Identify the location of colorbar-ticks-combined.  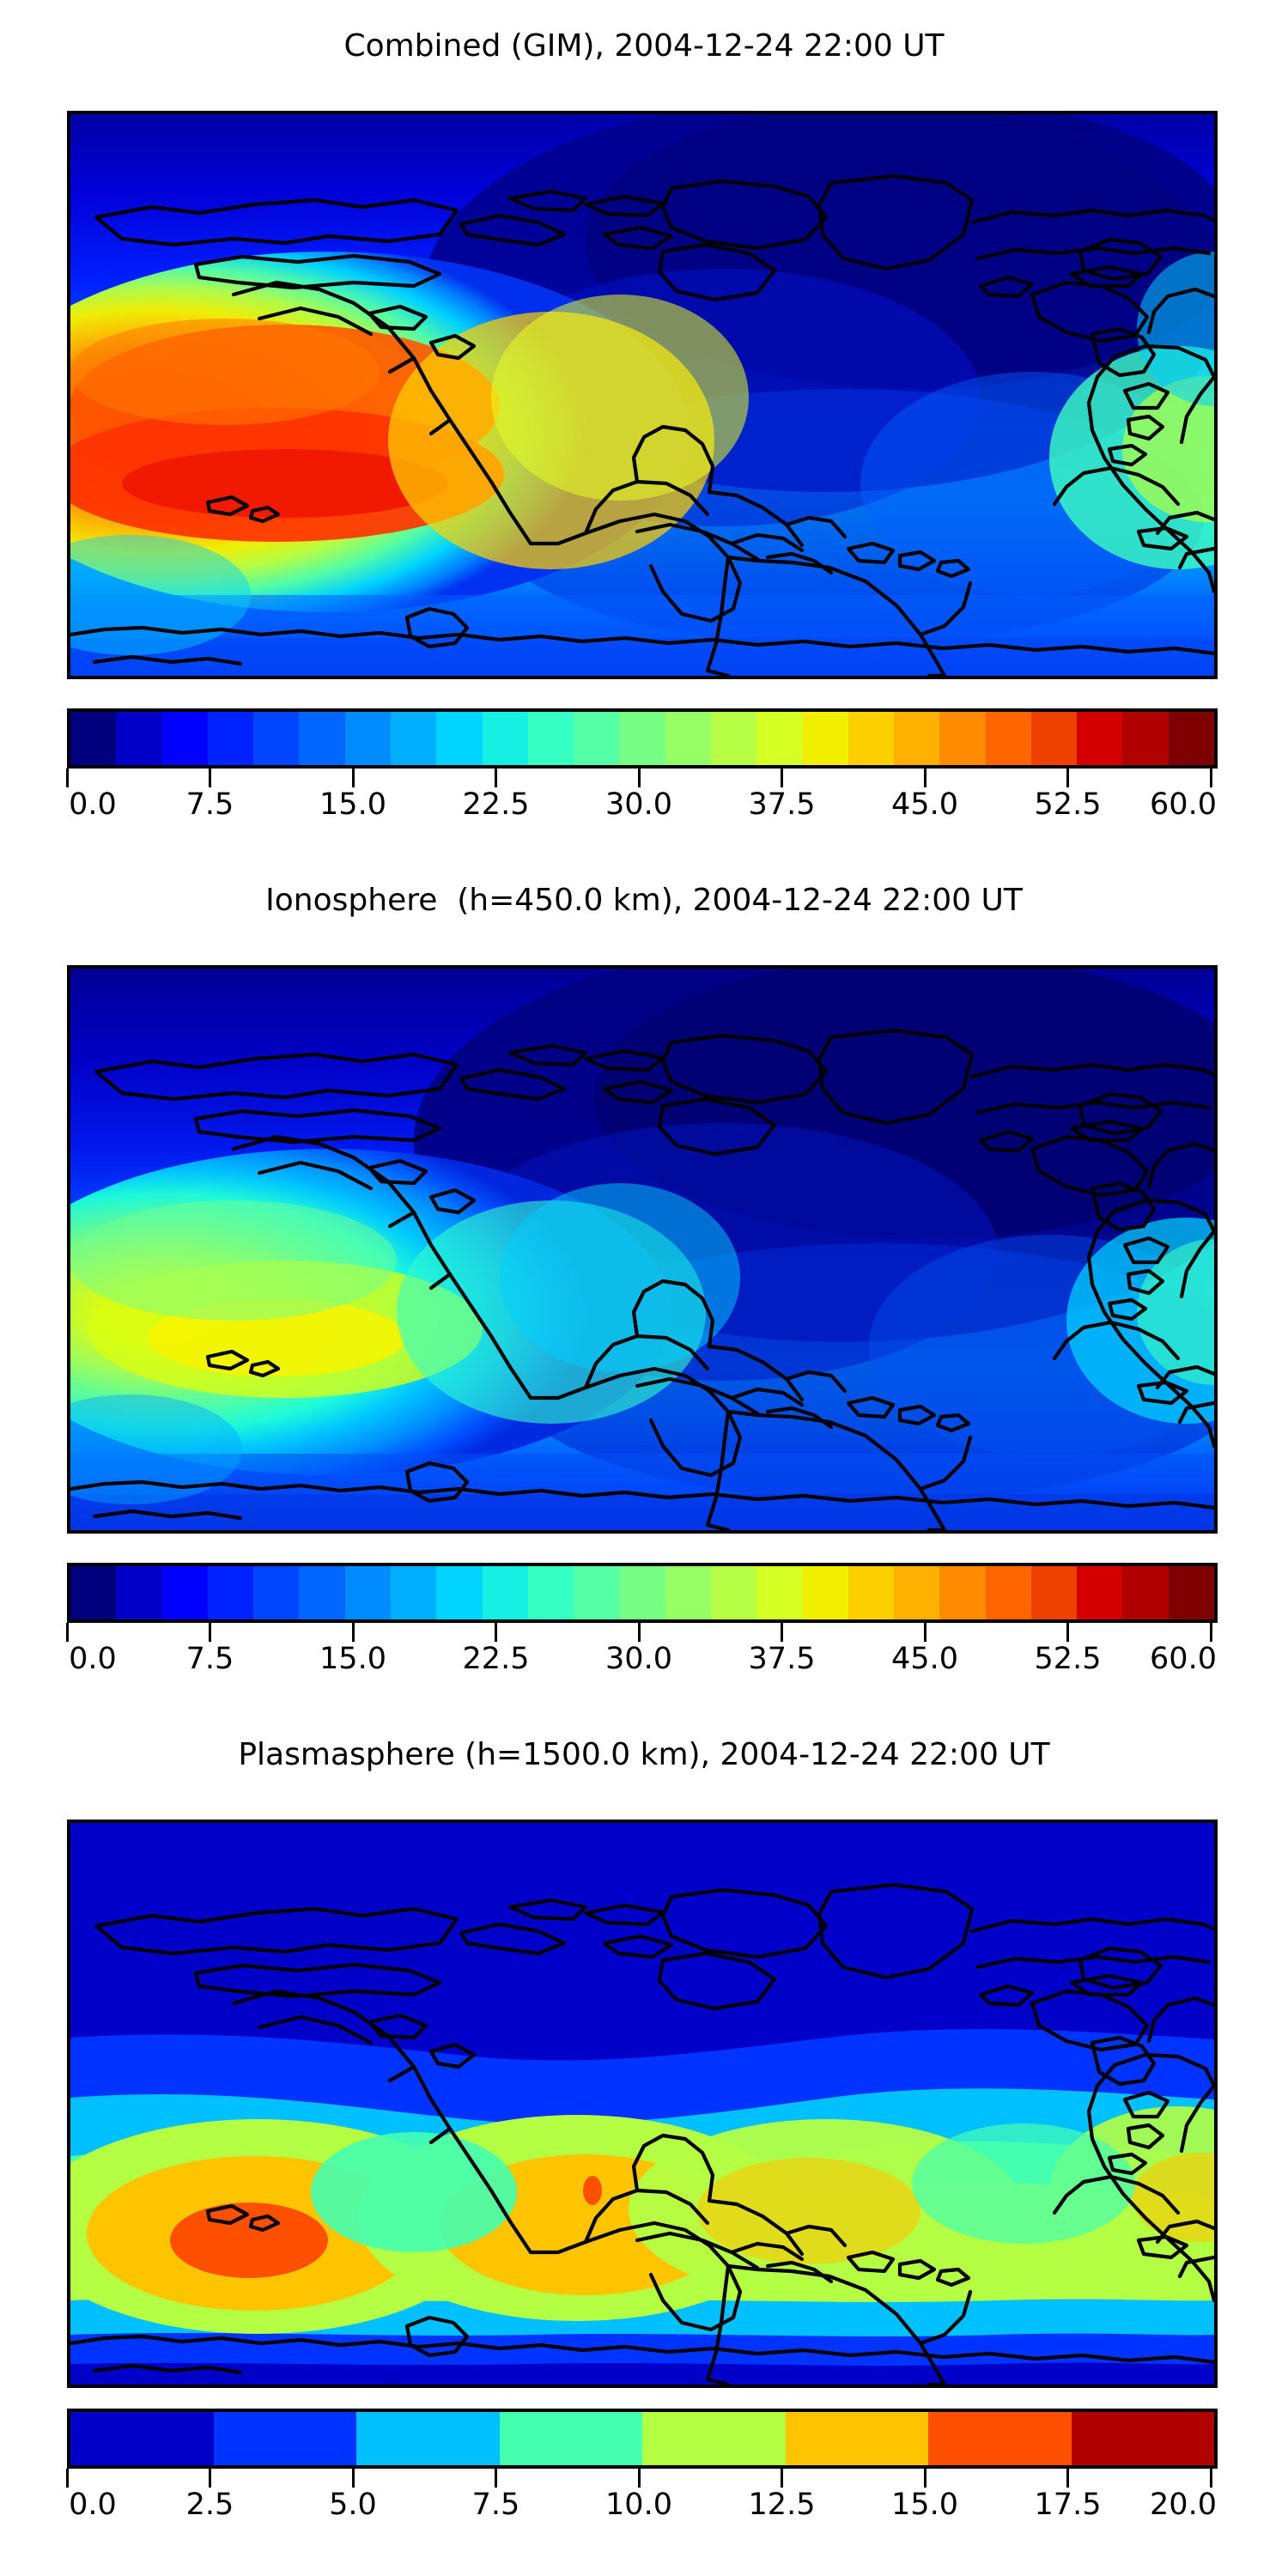
(639, 778).